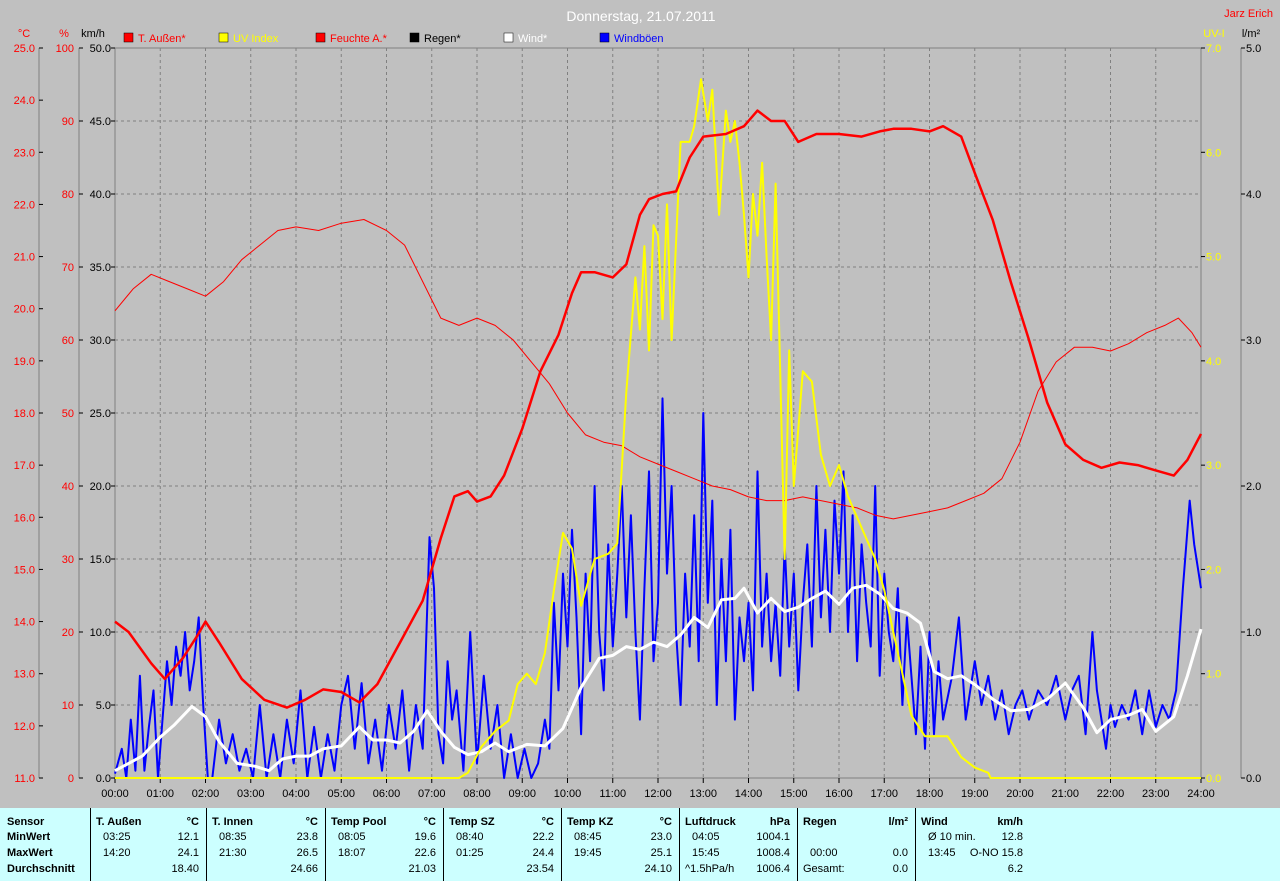 Image resolution: width=1280 pixels, height=881 pixels. Describe the element at coordinates (1253, 341) in the screenshot. I see `rain-axis-tick-label: 3.0` at that location.